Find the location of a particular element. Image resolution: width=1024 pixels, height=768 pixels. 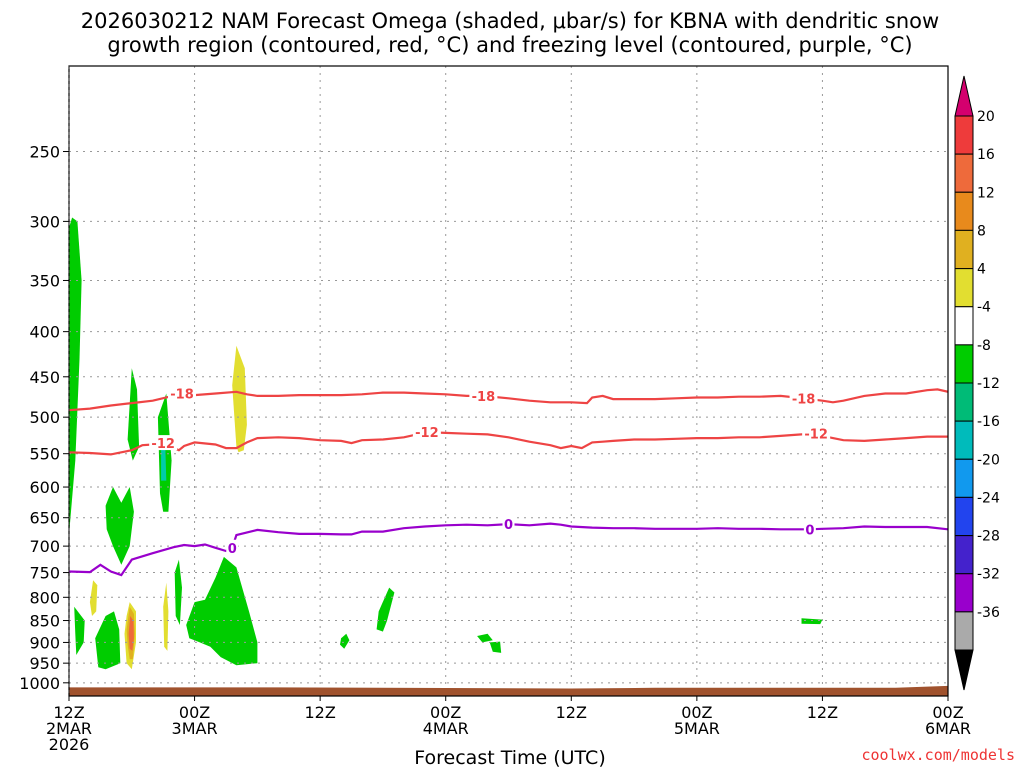

y-tick-label-800: 800 is located at coordinates (44, 597).